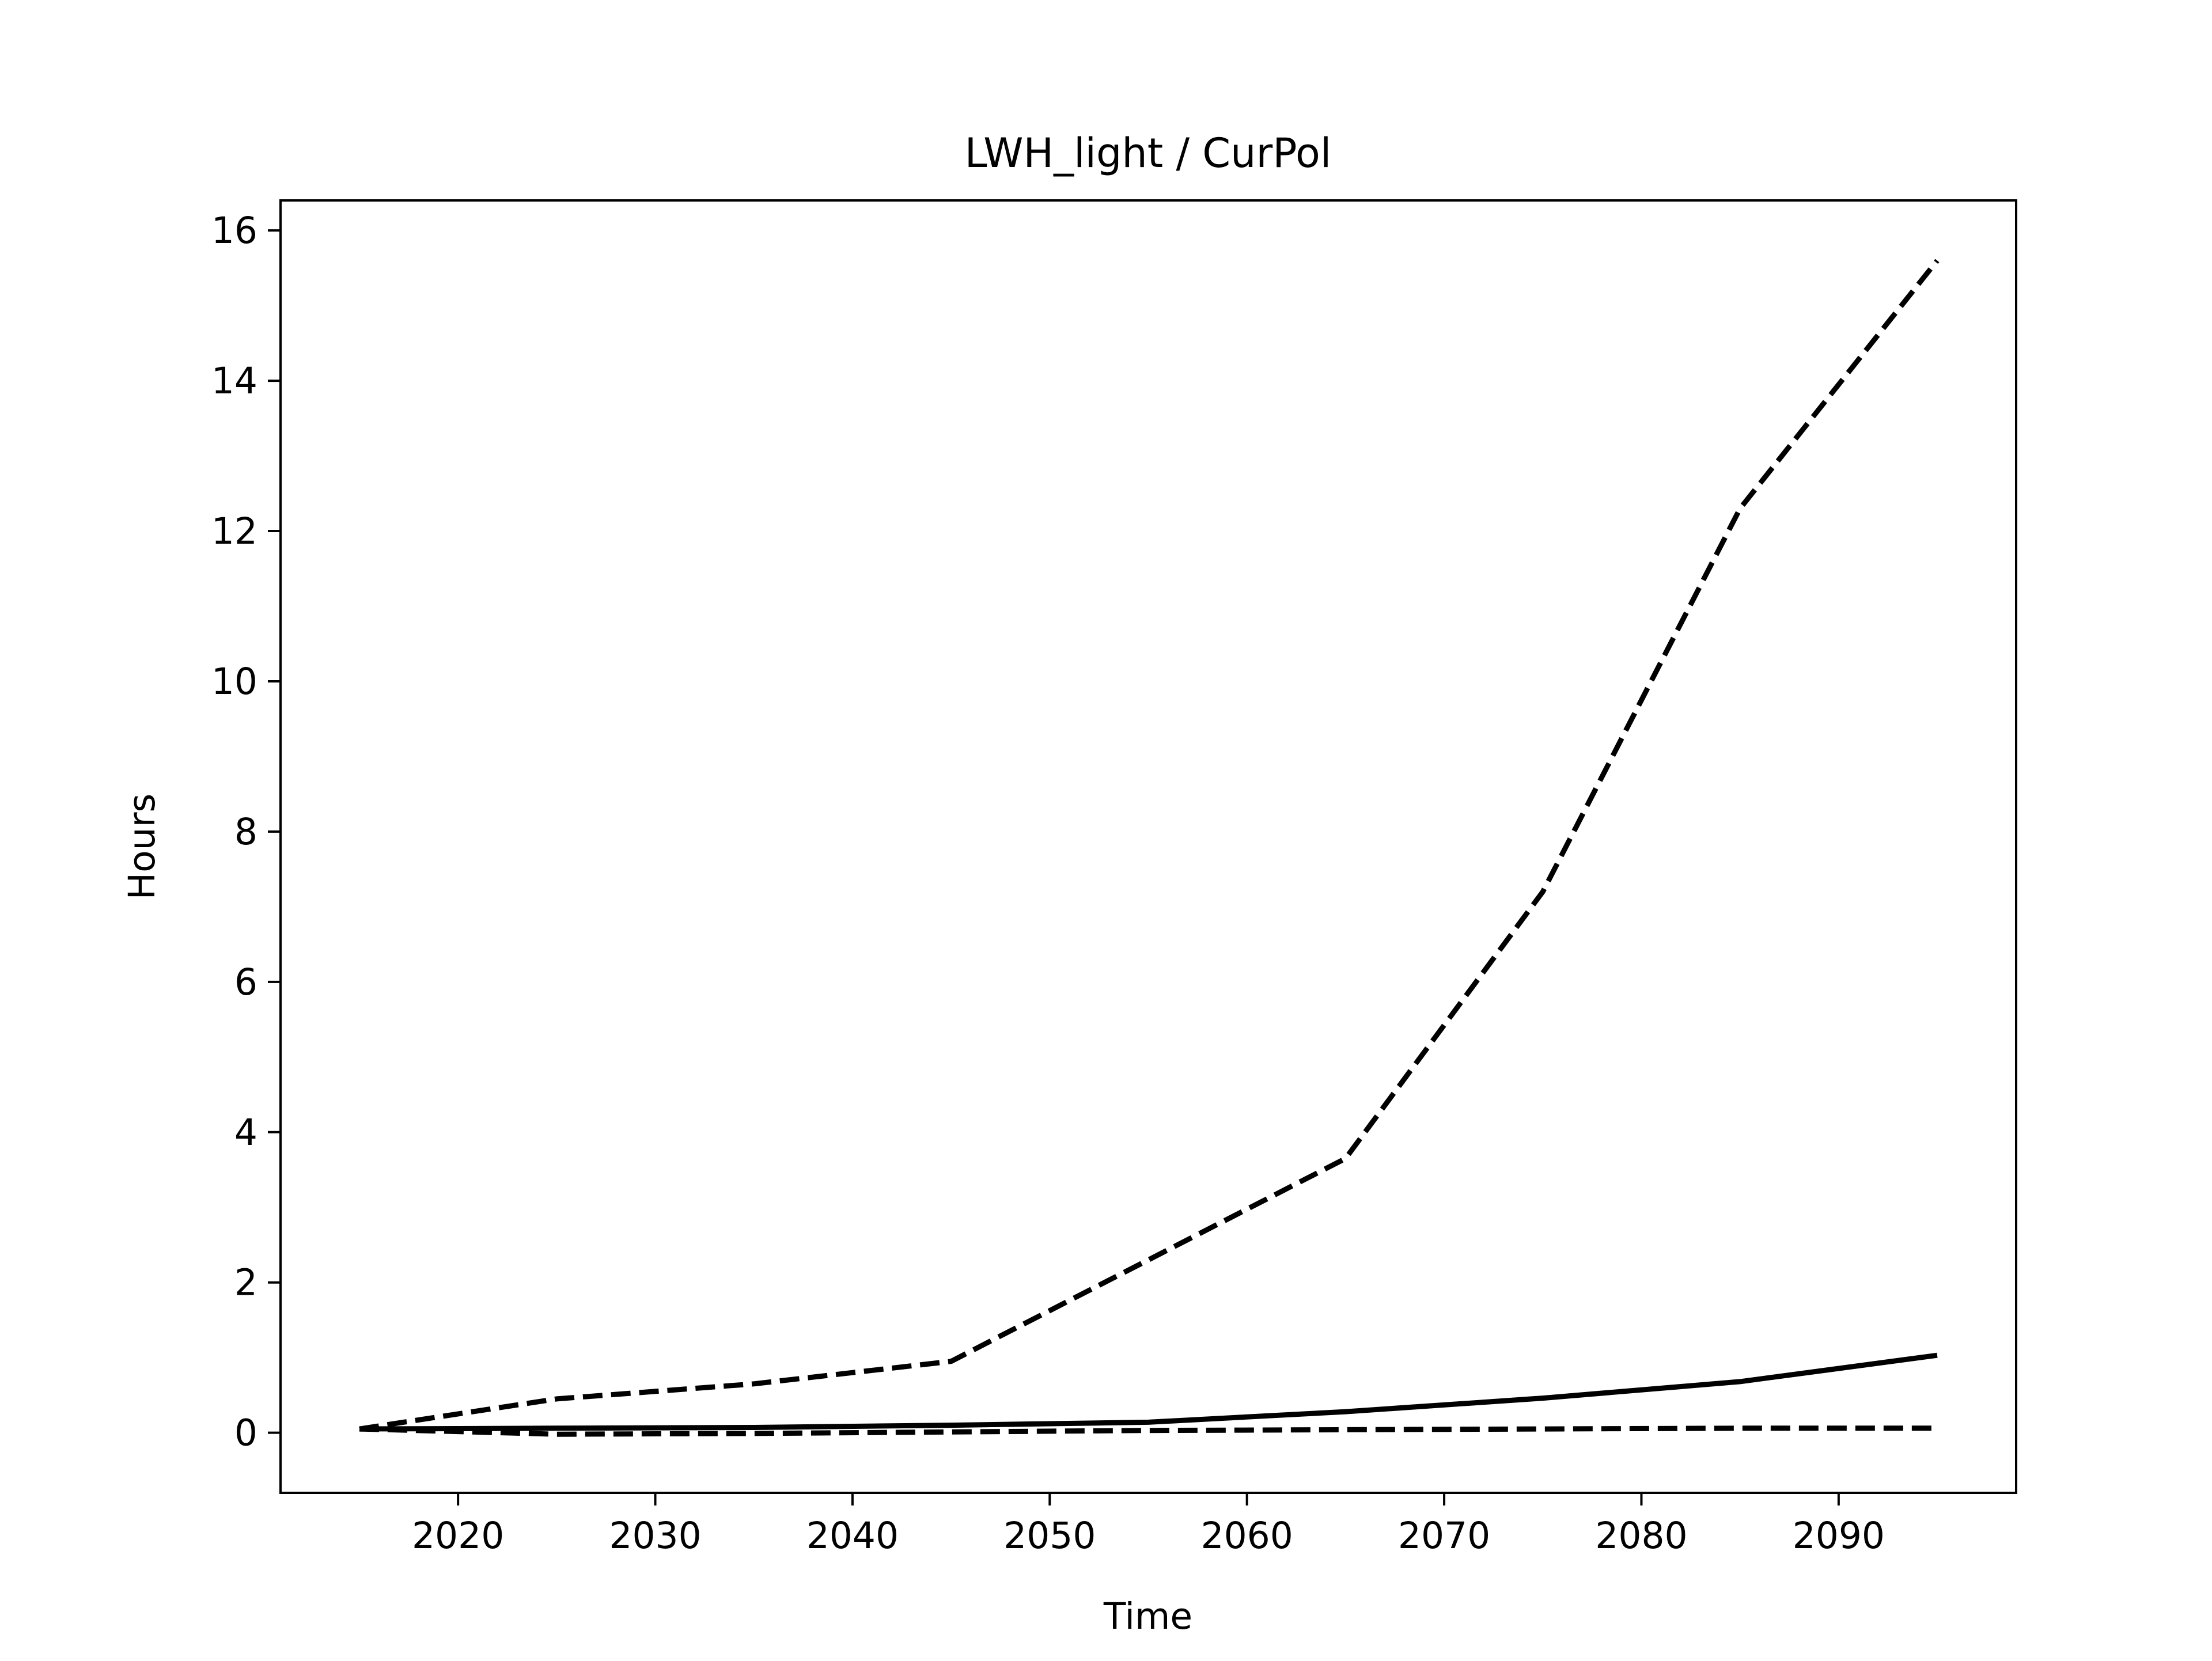 This screenshot has width=2212, height=1661. What do you see at coordinates (245, 1433) in the screenshot?
I see `y-tick-label: 0` at bounding box center [245, 1433].